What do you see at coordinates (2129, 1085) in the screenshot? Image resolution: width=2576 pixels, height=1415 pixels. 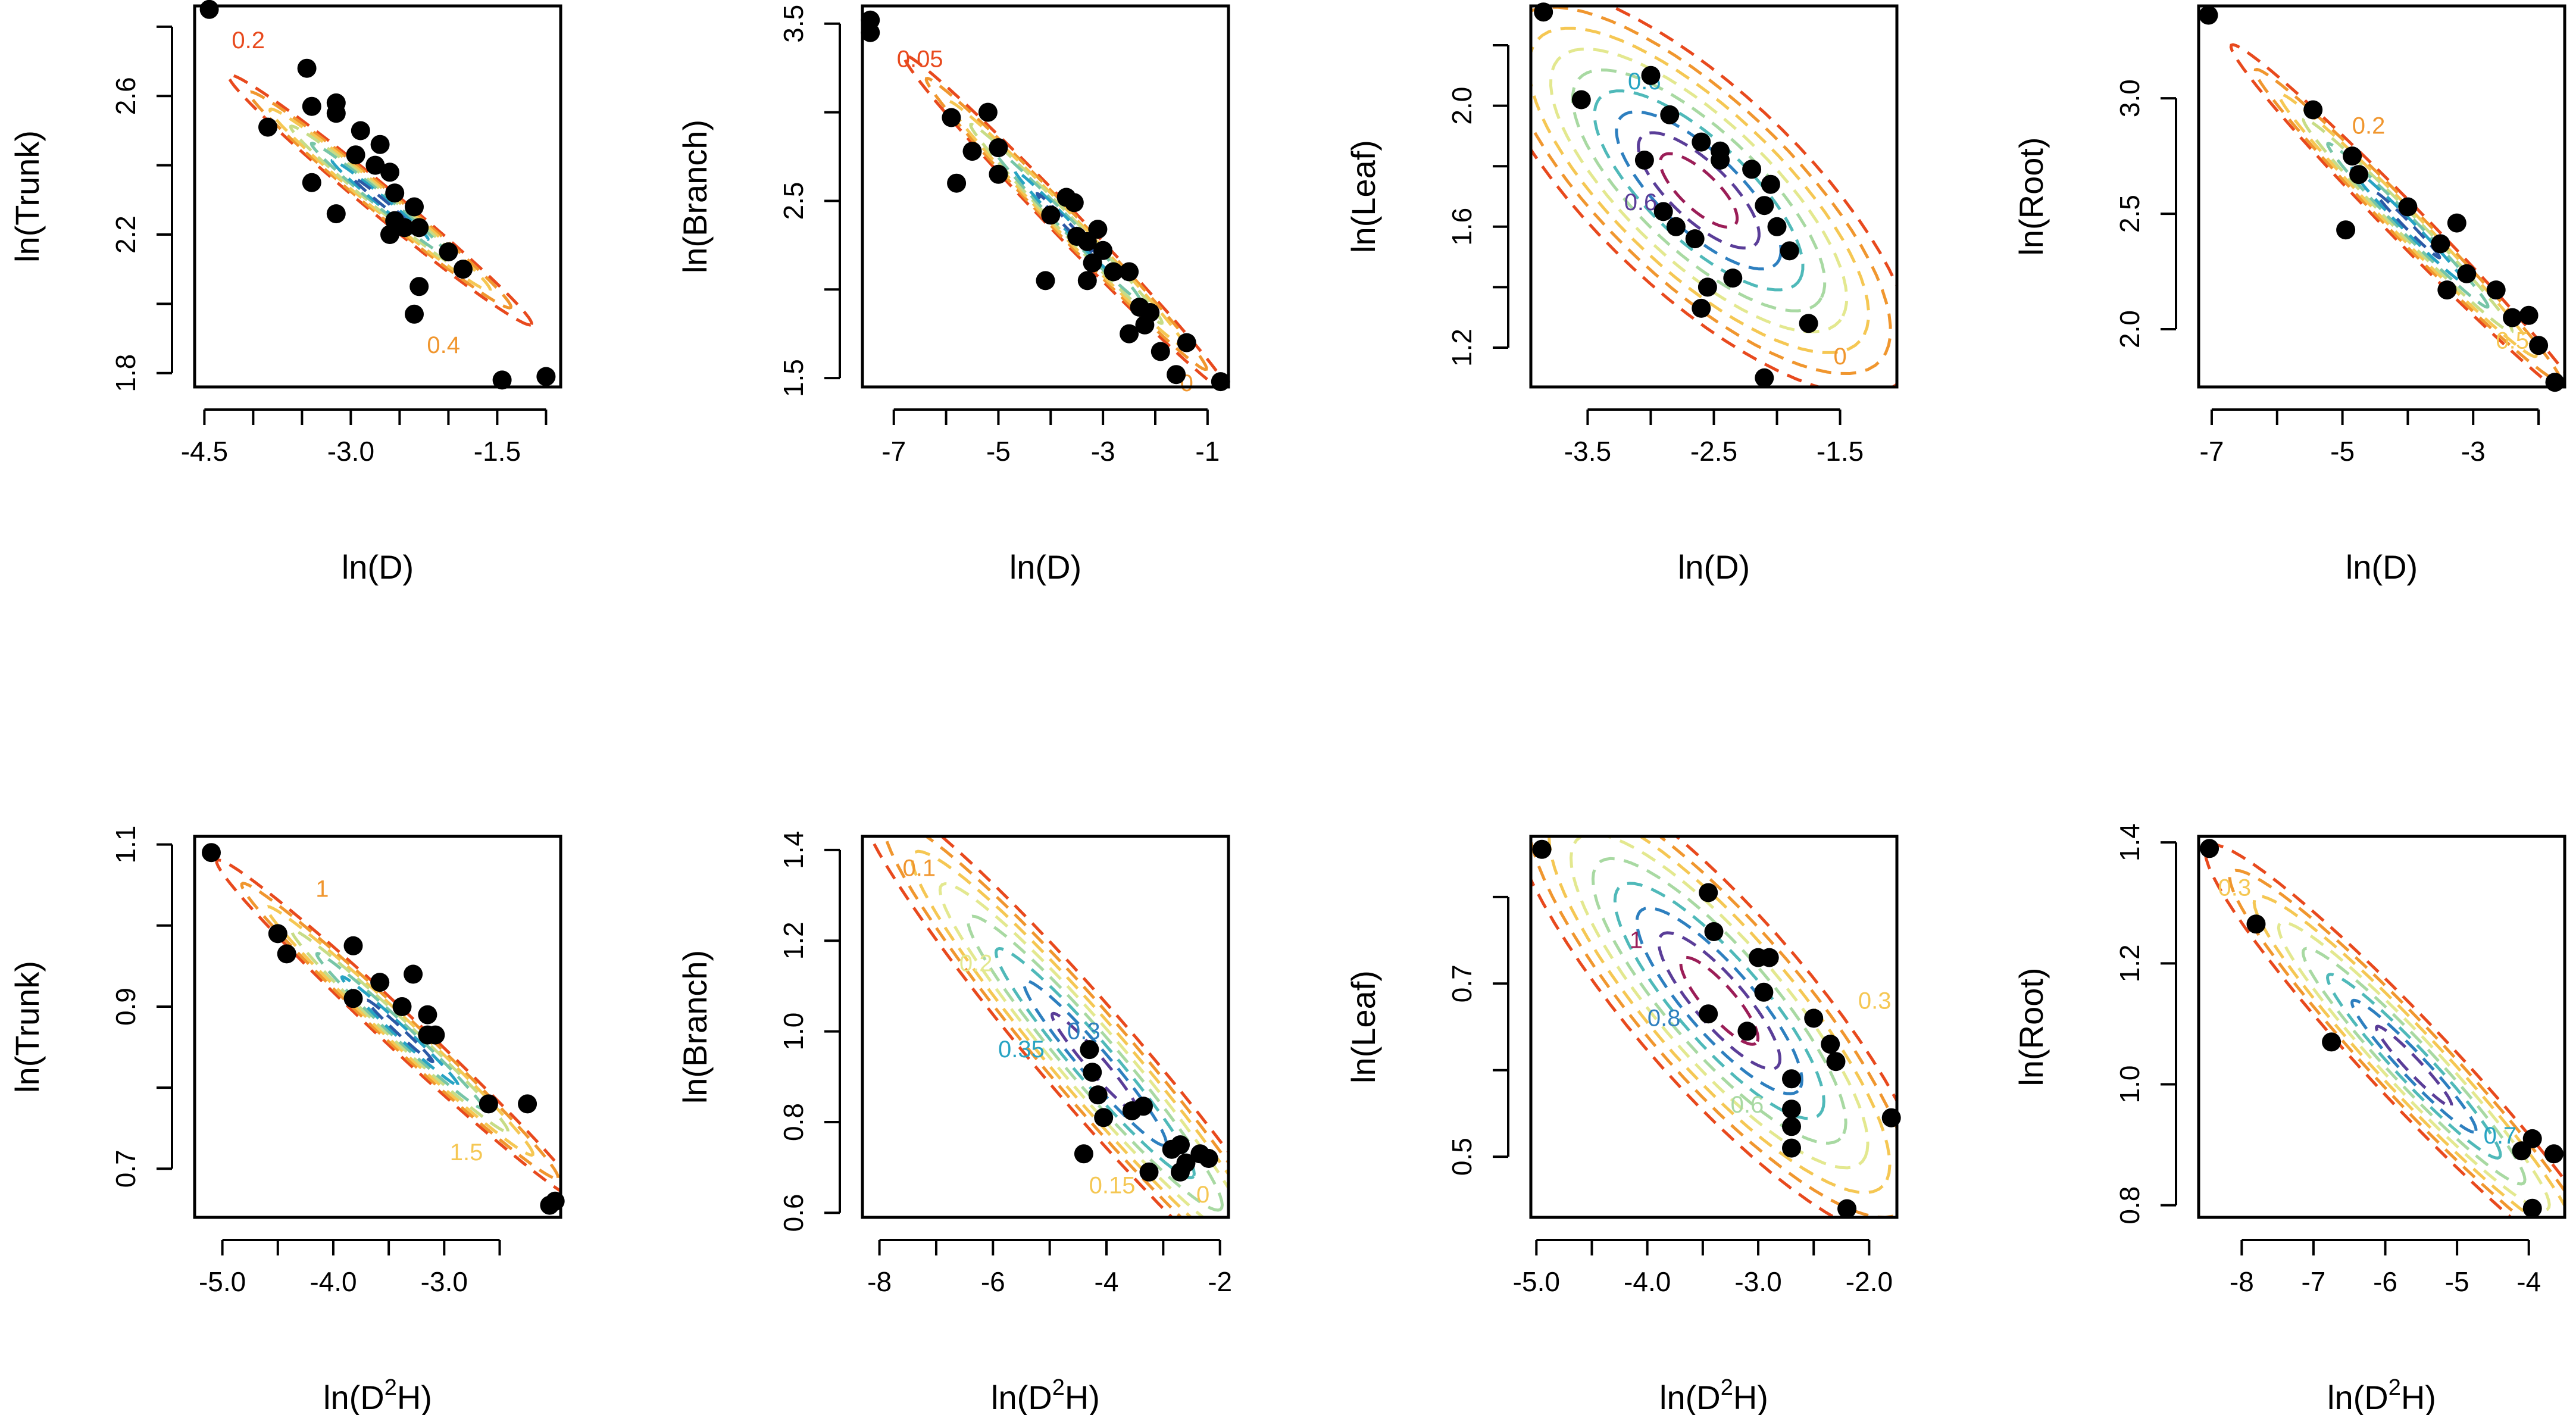 I see `y-tick-label: 1.0` at bounding box center [2129, 1085].